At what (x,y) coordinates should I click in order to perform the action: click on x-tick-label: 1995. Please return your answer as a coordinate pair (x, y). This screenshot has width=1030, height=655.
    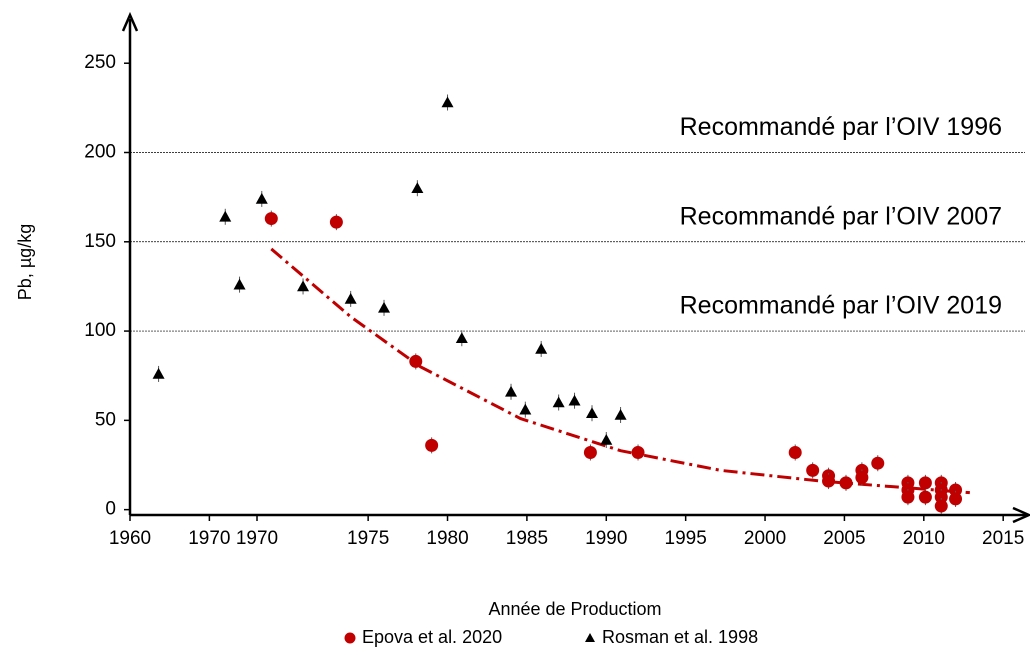
    Looking at the image, I should click on (686, 538).